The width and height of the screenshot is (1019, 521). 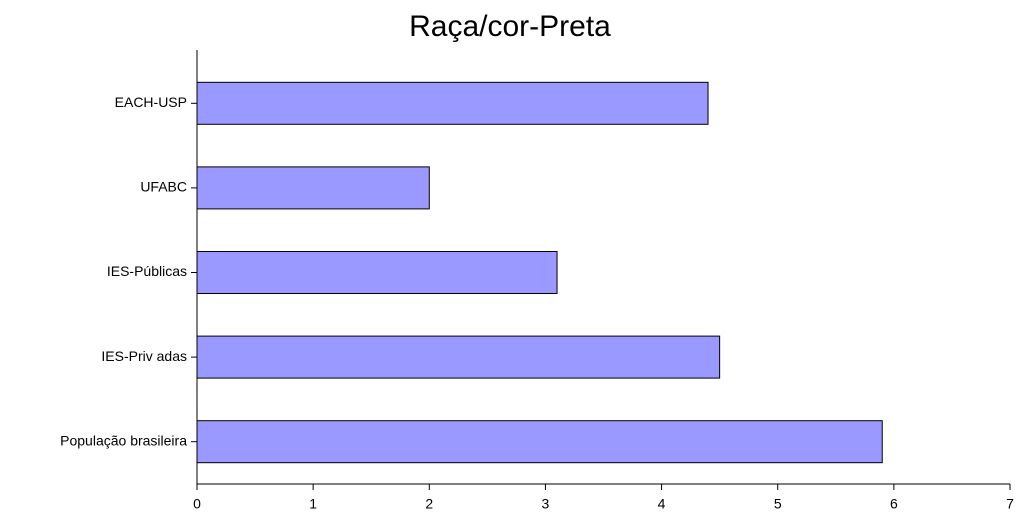 What do you see at coordinates (778, 504) in the screenshot?
I see `x-tick-label: 5` at bounding box center [778, 504].